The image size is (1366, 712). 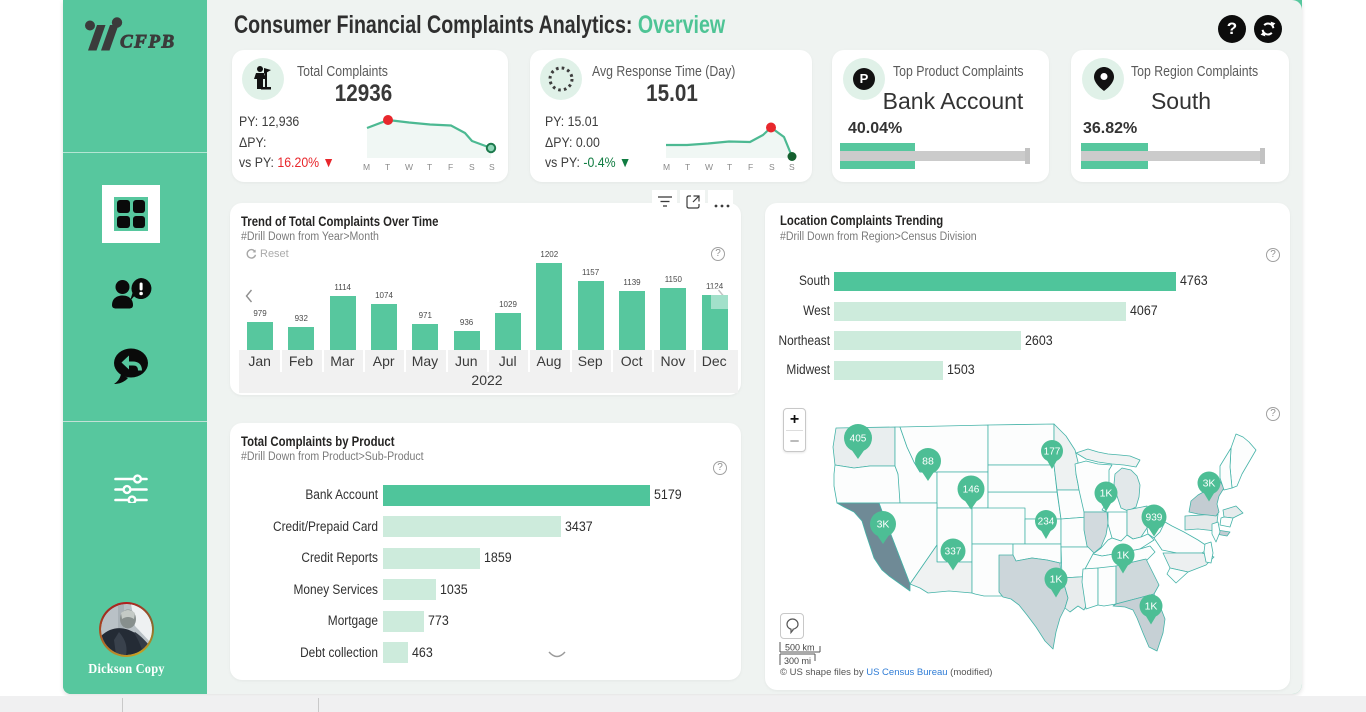 What do you see at coordinates (953, 552) in the screenshot?
I see `svg-text: 337` at bounding box center [953, 552].